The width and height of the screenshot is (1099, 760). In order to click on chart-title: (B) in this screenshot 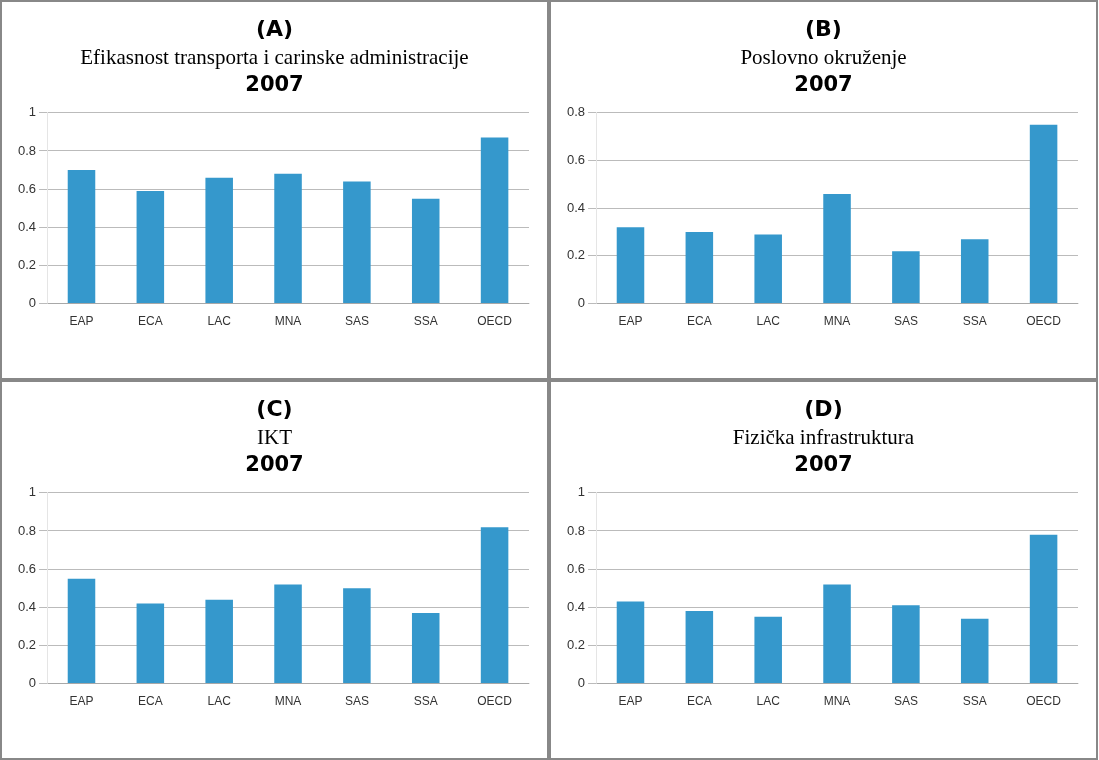, I will do `click(823, 28)`.